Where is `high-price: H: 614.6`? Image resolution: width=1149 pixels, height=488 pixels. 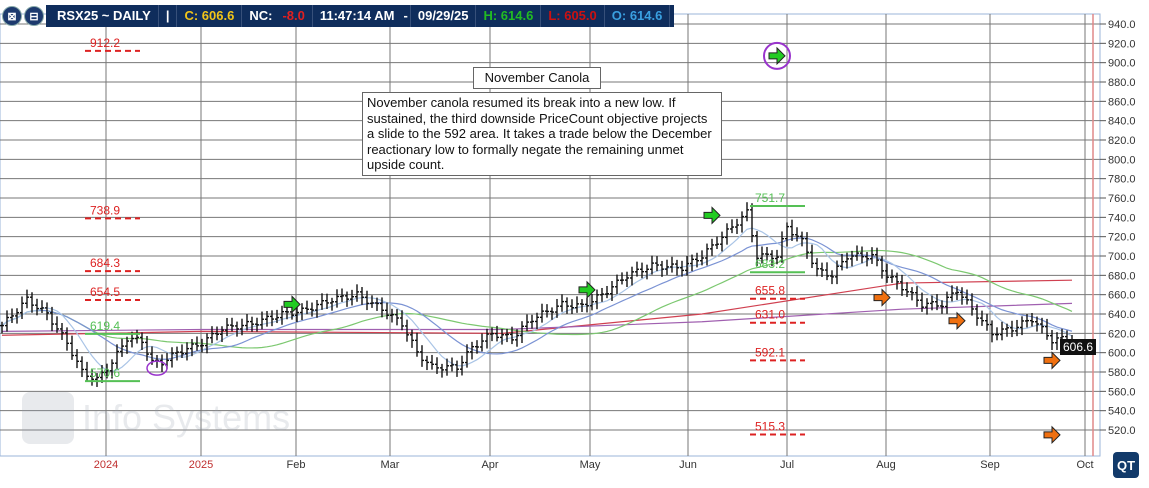 high-price: H: 614.6 is located at coordinates (509, 16).